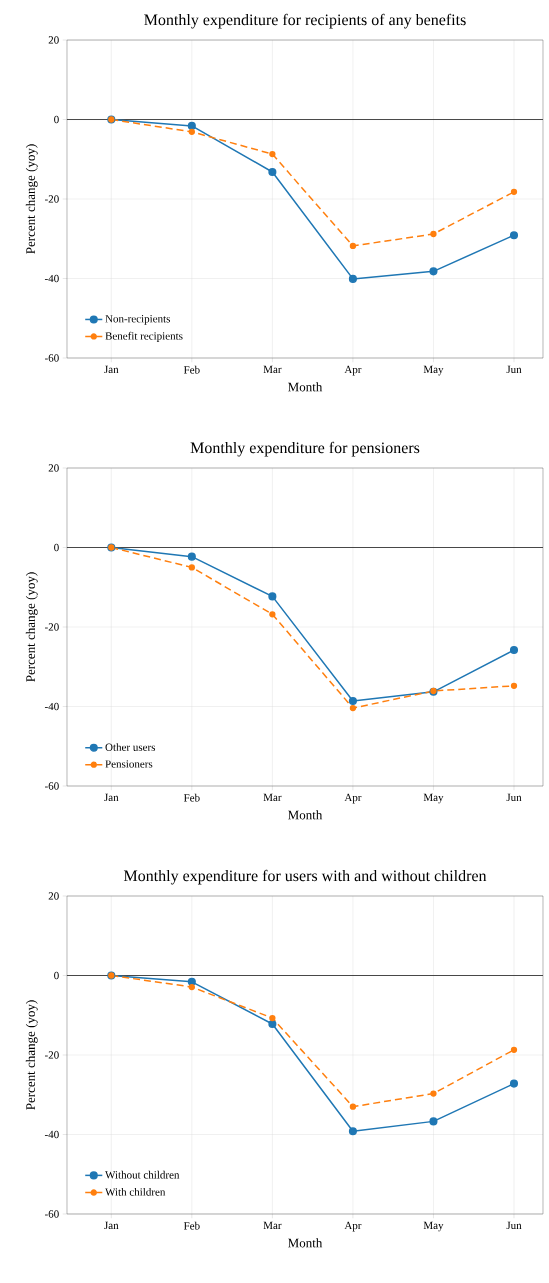 The width and height of the screenshot is (549, 1283). Describe the element at coordinates (144, 336) in the screenshot. I see `legend-label: Benefit recipients` at that location.